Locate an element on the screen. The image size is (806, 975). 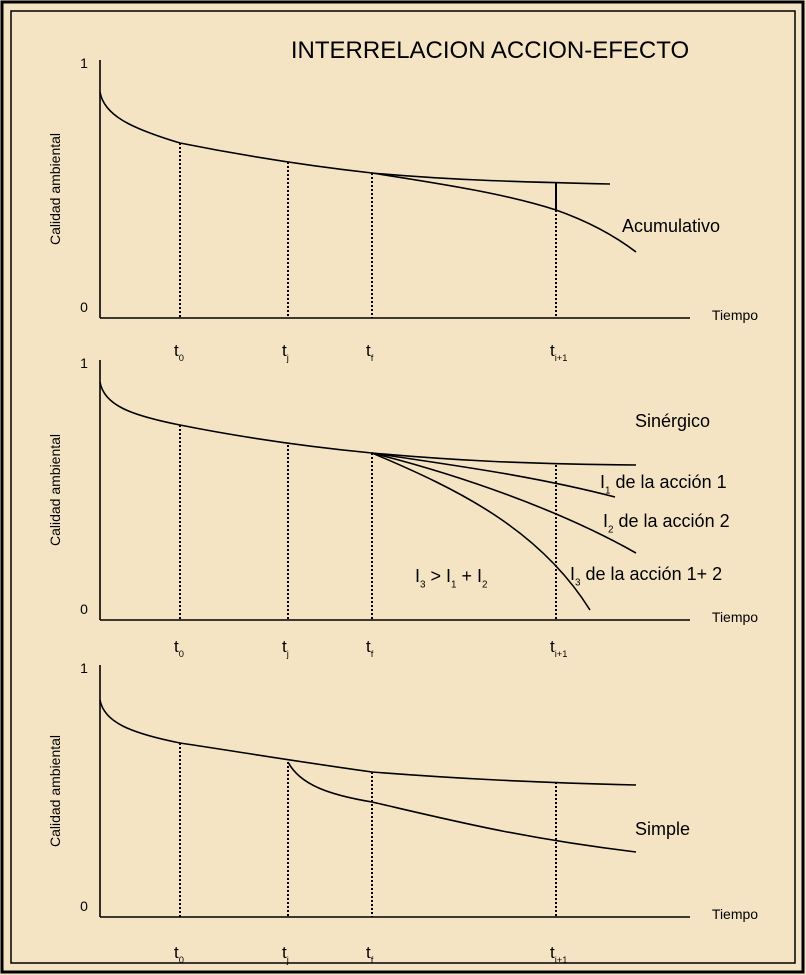
annotation: I3 > I1 + I2 is located at coordinates (451, 578).